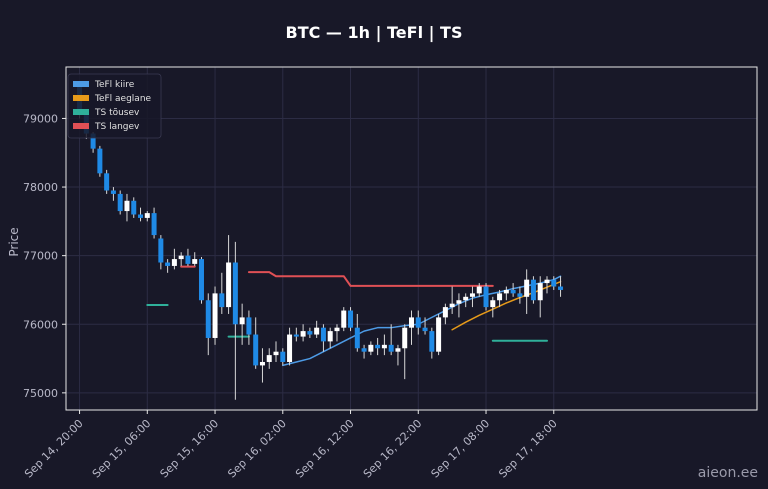 The width and height of the screenshot is (768, 489). Describe the element at coordinates (528, 449) in the screenshot. I see `x-tick-label: Sep 17, 18:00` at that location.